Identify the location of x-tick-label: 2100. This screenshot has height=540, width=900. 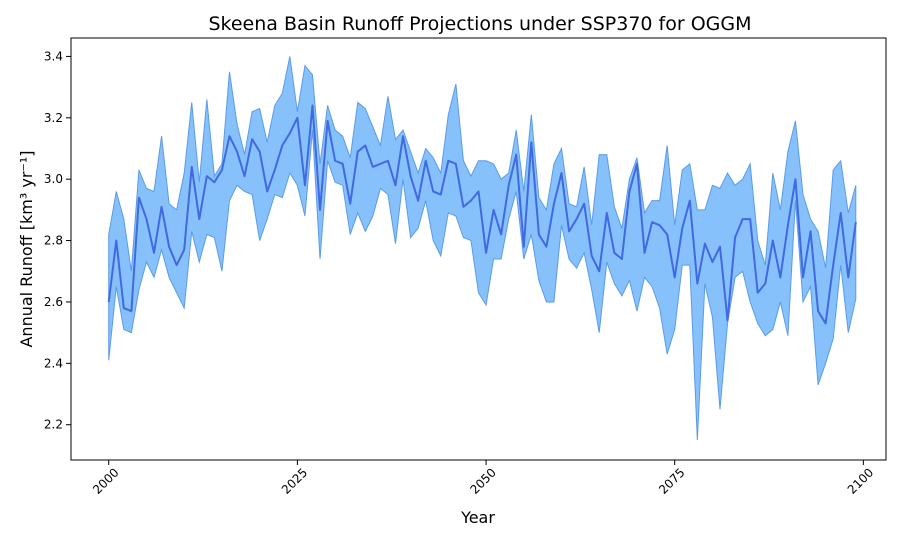
(860, 480).